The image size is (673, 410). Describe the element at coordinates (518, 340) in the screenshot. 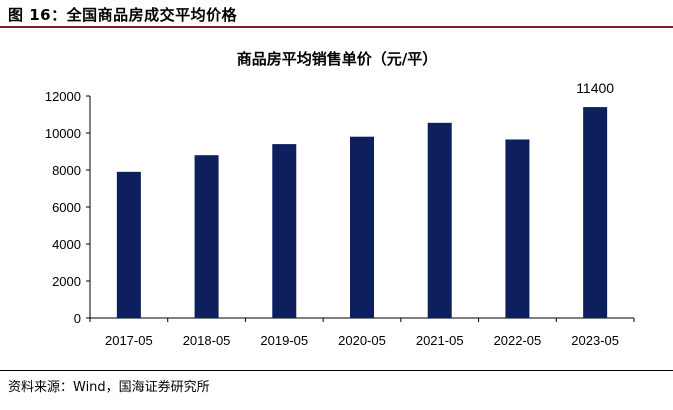

I see `x-tick-label: 2022-05` at that location.